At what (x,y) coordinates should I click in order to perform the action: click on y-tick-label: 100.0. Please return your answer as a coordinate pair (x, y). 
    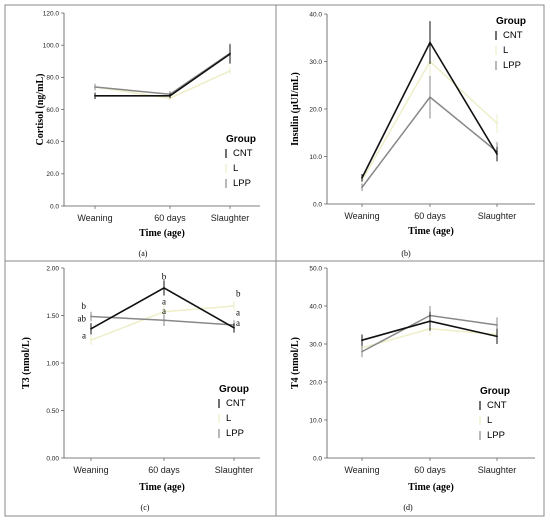
    Looking at the image, I should click on (51, 45).